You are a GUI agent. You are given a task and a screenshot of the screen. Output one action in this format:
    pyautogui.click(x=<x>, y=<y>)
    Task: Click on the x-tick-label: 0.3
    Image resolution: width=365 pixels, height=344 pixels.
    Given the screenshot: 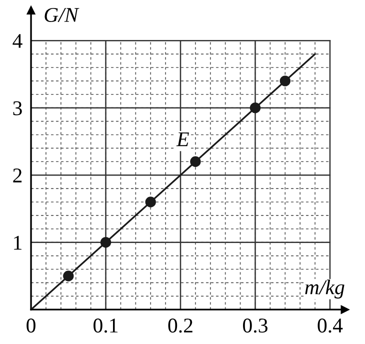 What is the action you would take?
    pyautogui.click(x=255, y=325)
    